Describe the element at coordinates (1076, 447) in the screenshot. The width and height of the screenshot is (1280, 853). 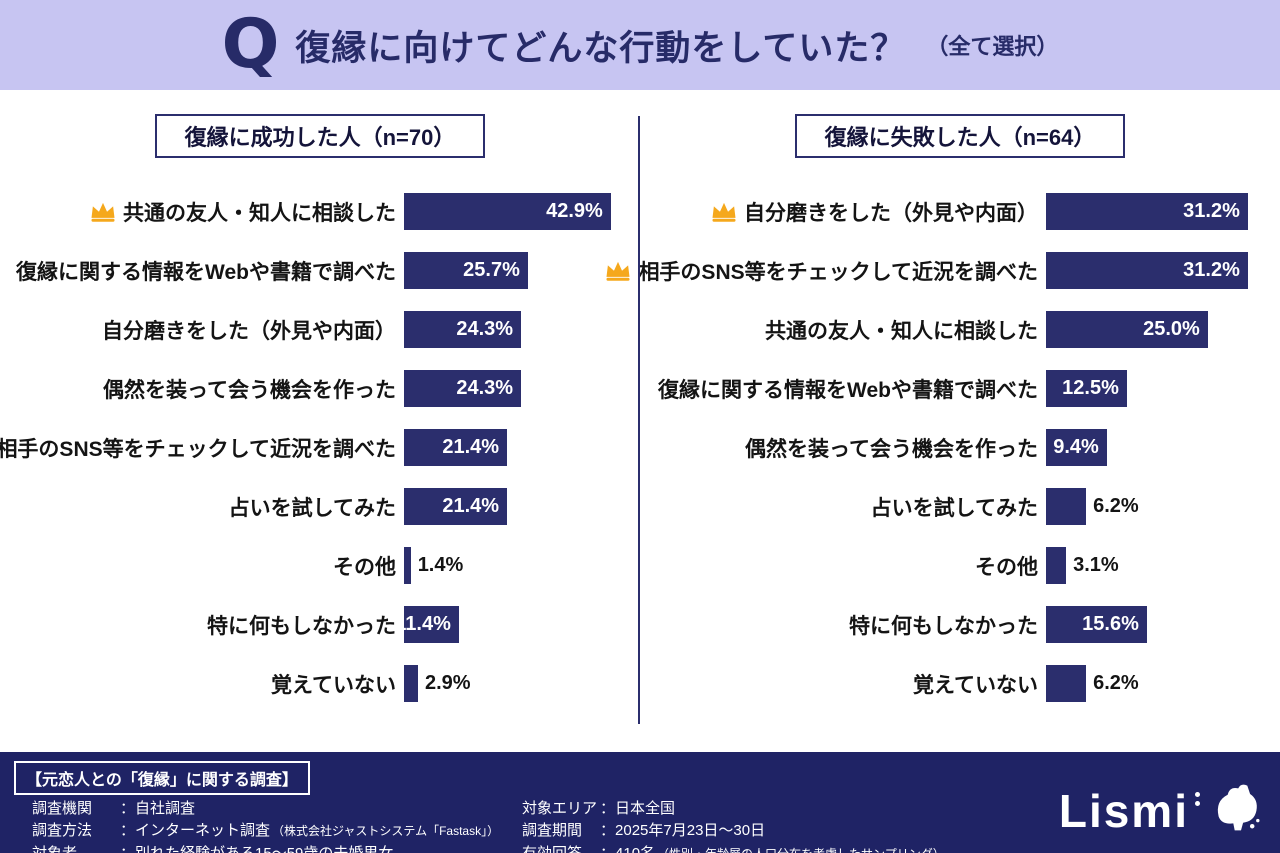
I see `bar-value: 9.4%` at that location.